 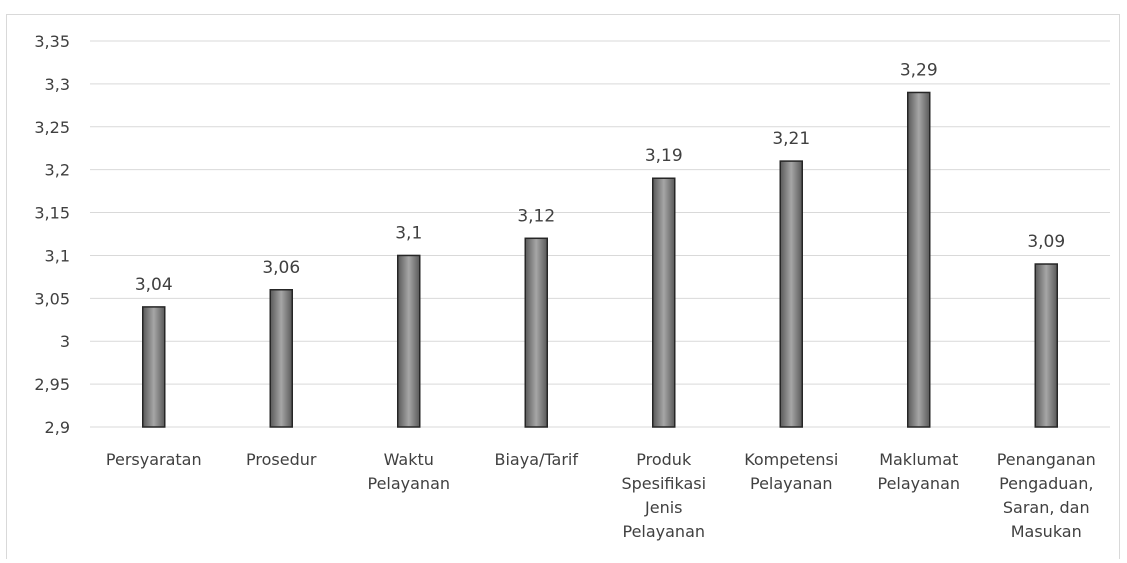 I want to click on data-label: 3,1, so click(x=408, y=233).